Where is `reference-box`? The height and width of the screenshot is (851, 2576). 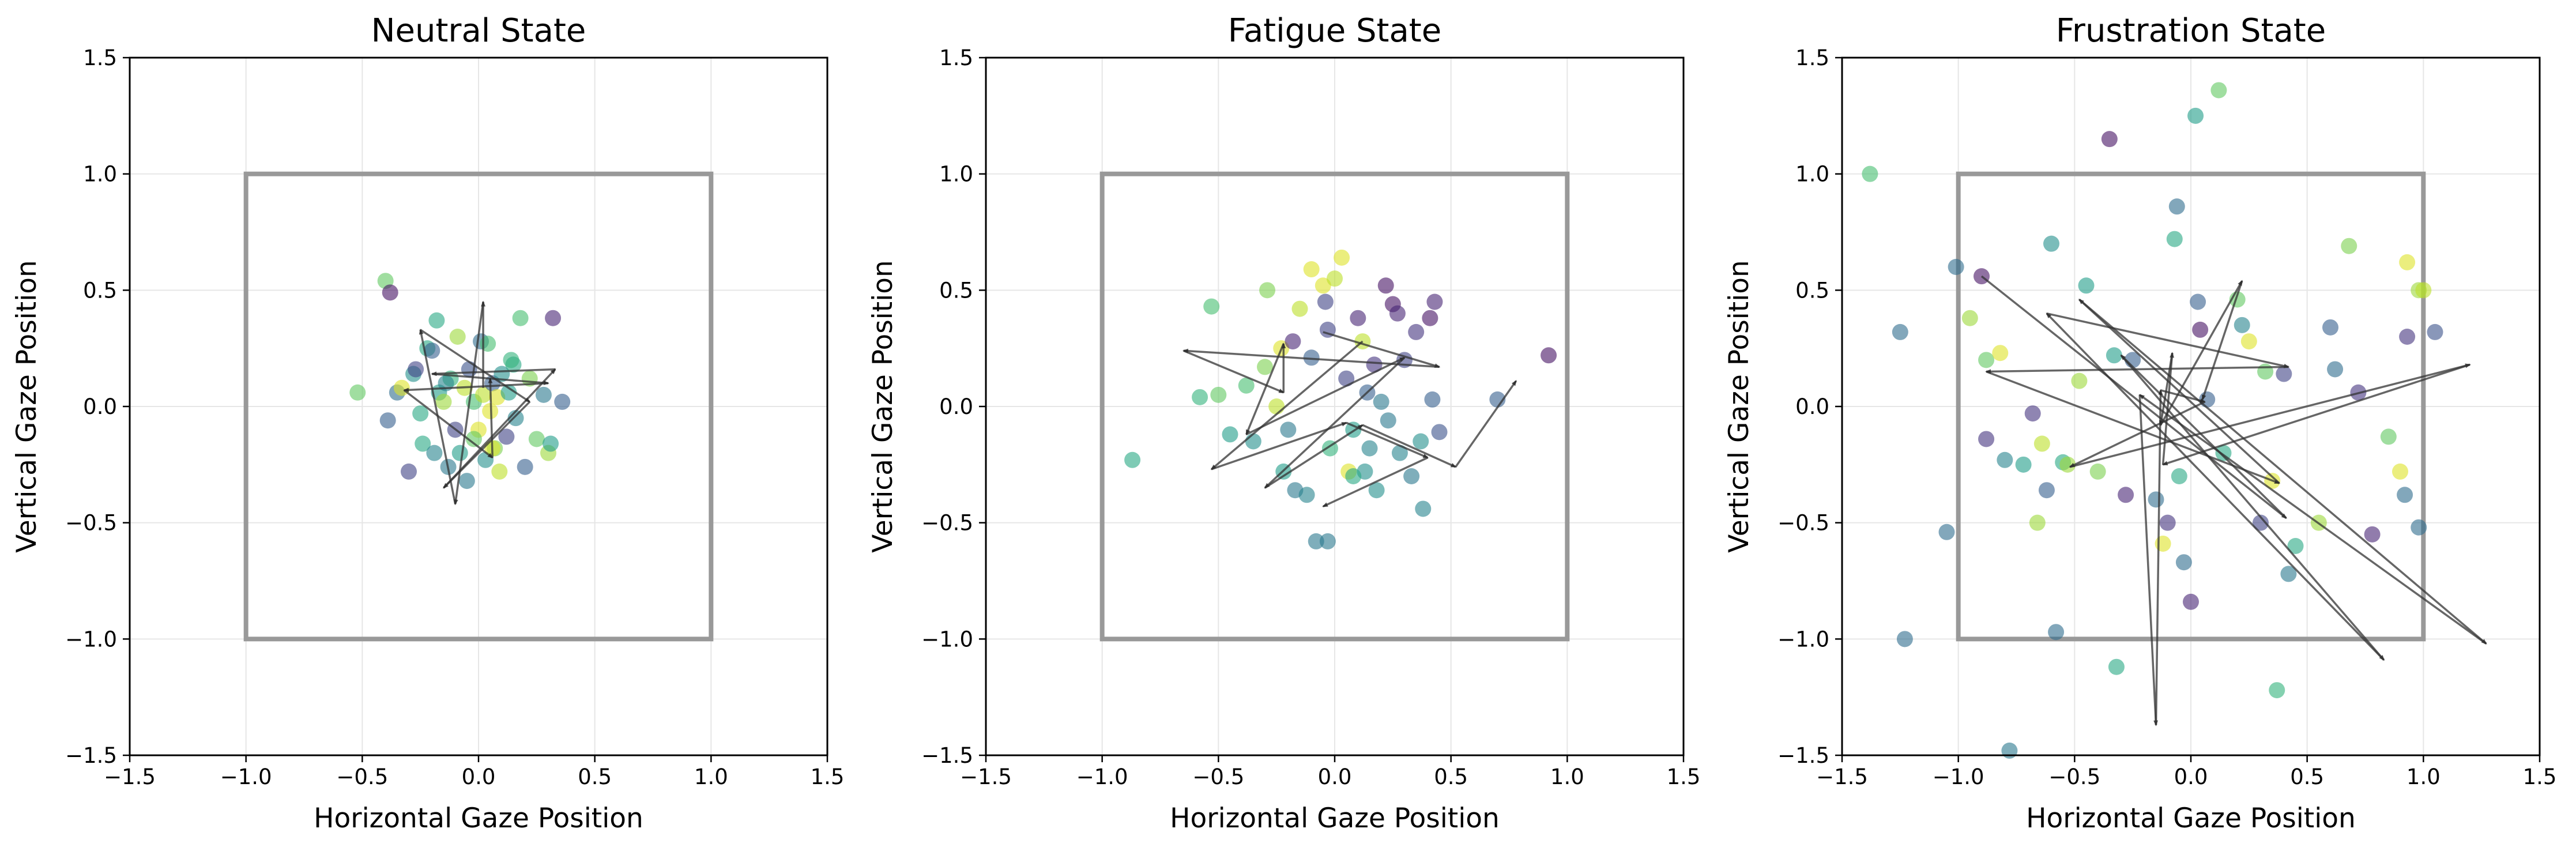
reference-box is located at coordinates (478, 406).